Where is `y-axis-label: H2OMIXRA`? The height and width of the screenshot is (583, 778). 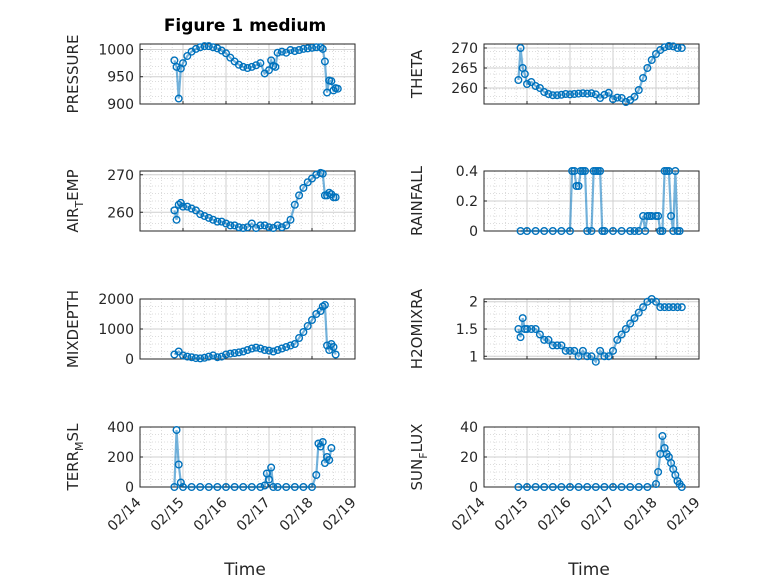
y-axis-label: H2OMIXRA is located at coordinates (417, 328).